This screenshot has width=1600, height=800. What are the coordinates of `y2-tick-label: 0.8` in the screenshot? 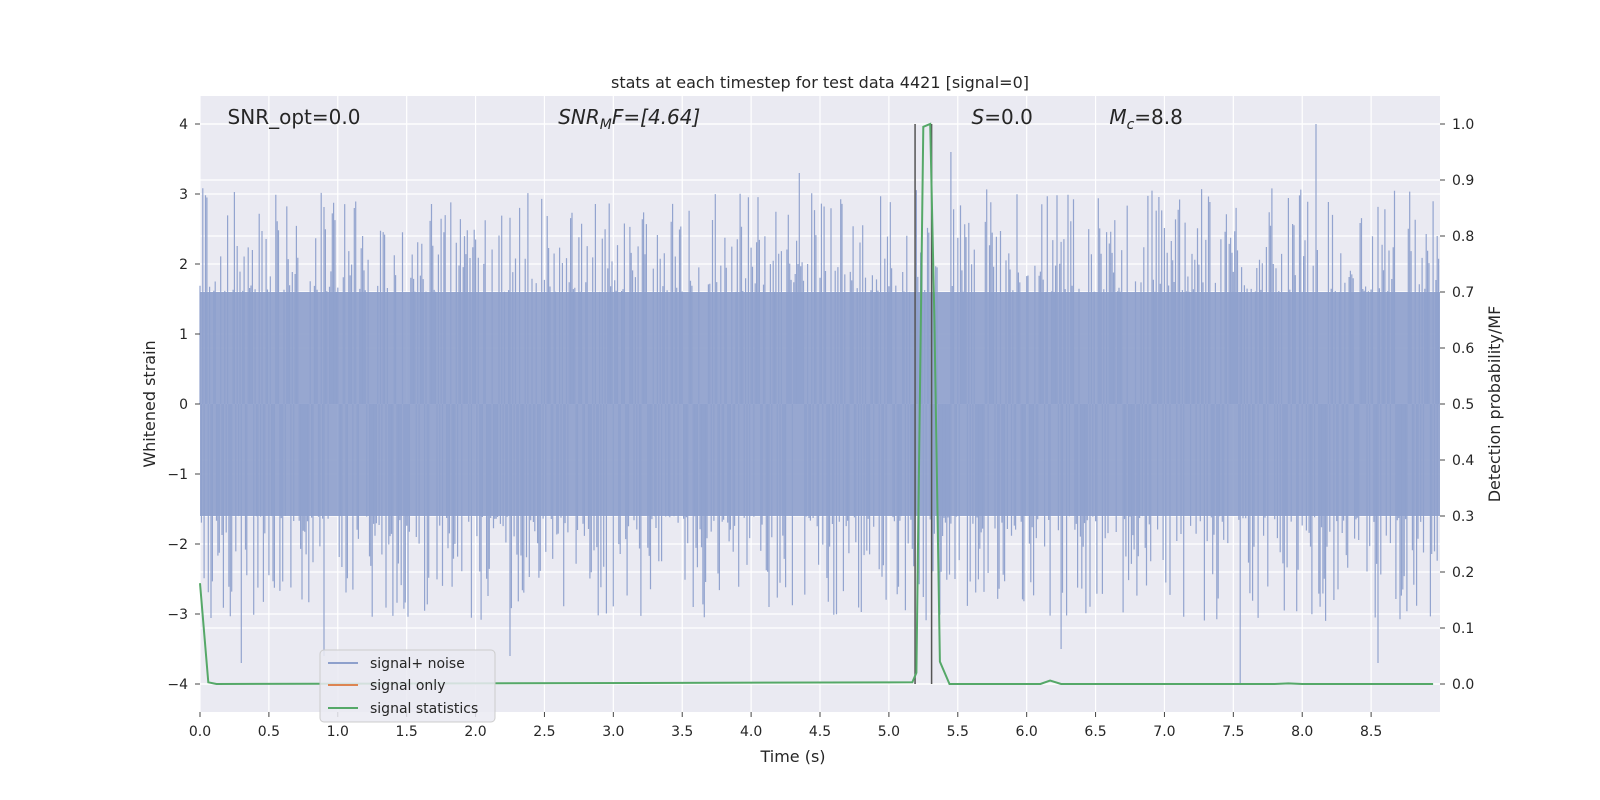 It's located at (1463, 237).